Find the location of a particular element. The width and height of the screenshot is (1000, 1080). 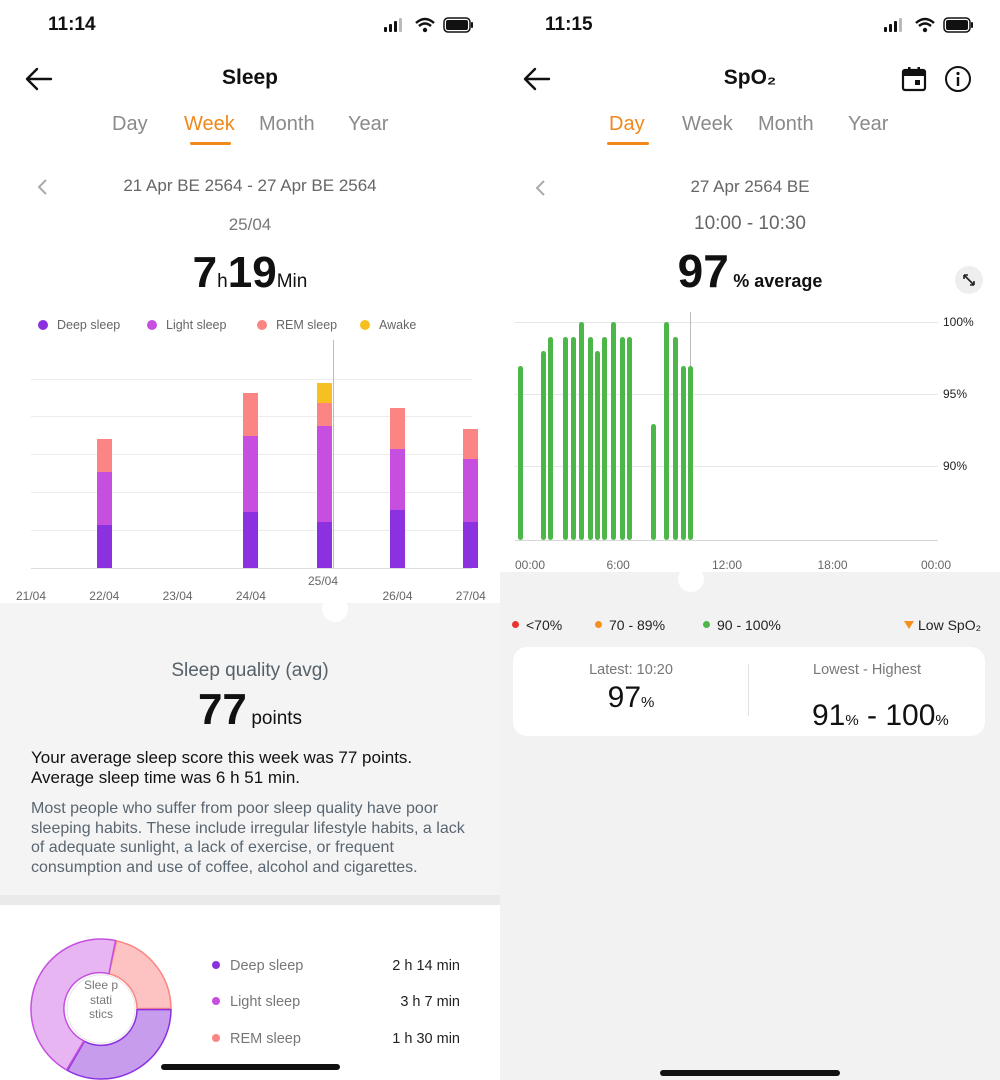

legend-mid-dot is located at coordinates (598, 624).